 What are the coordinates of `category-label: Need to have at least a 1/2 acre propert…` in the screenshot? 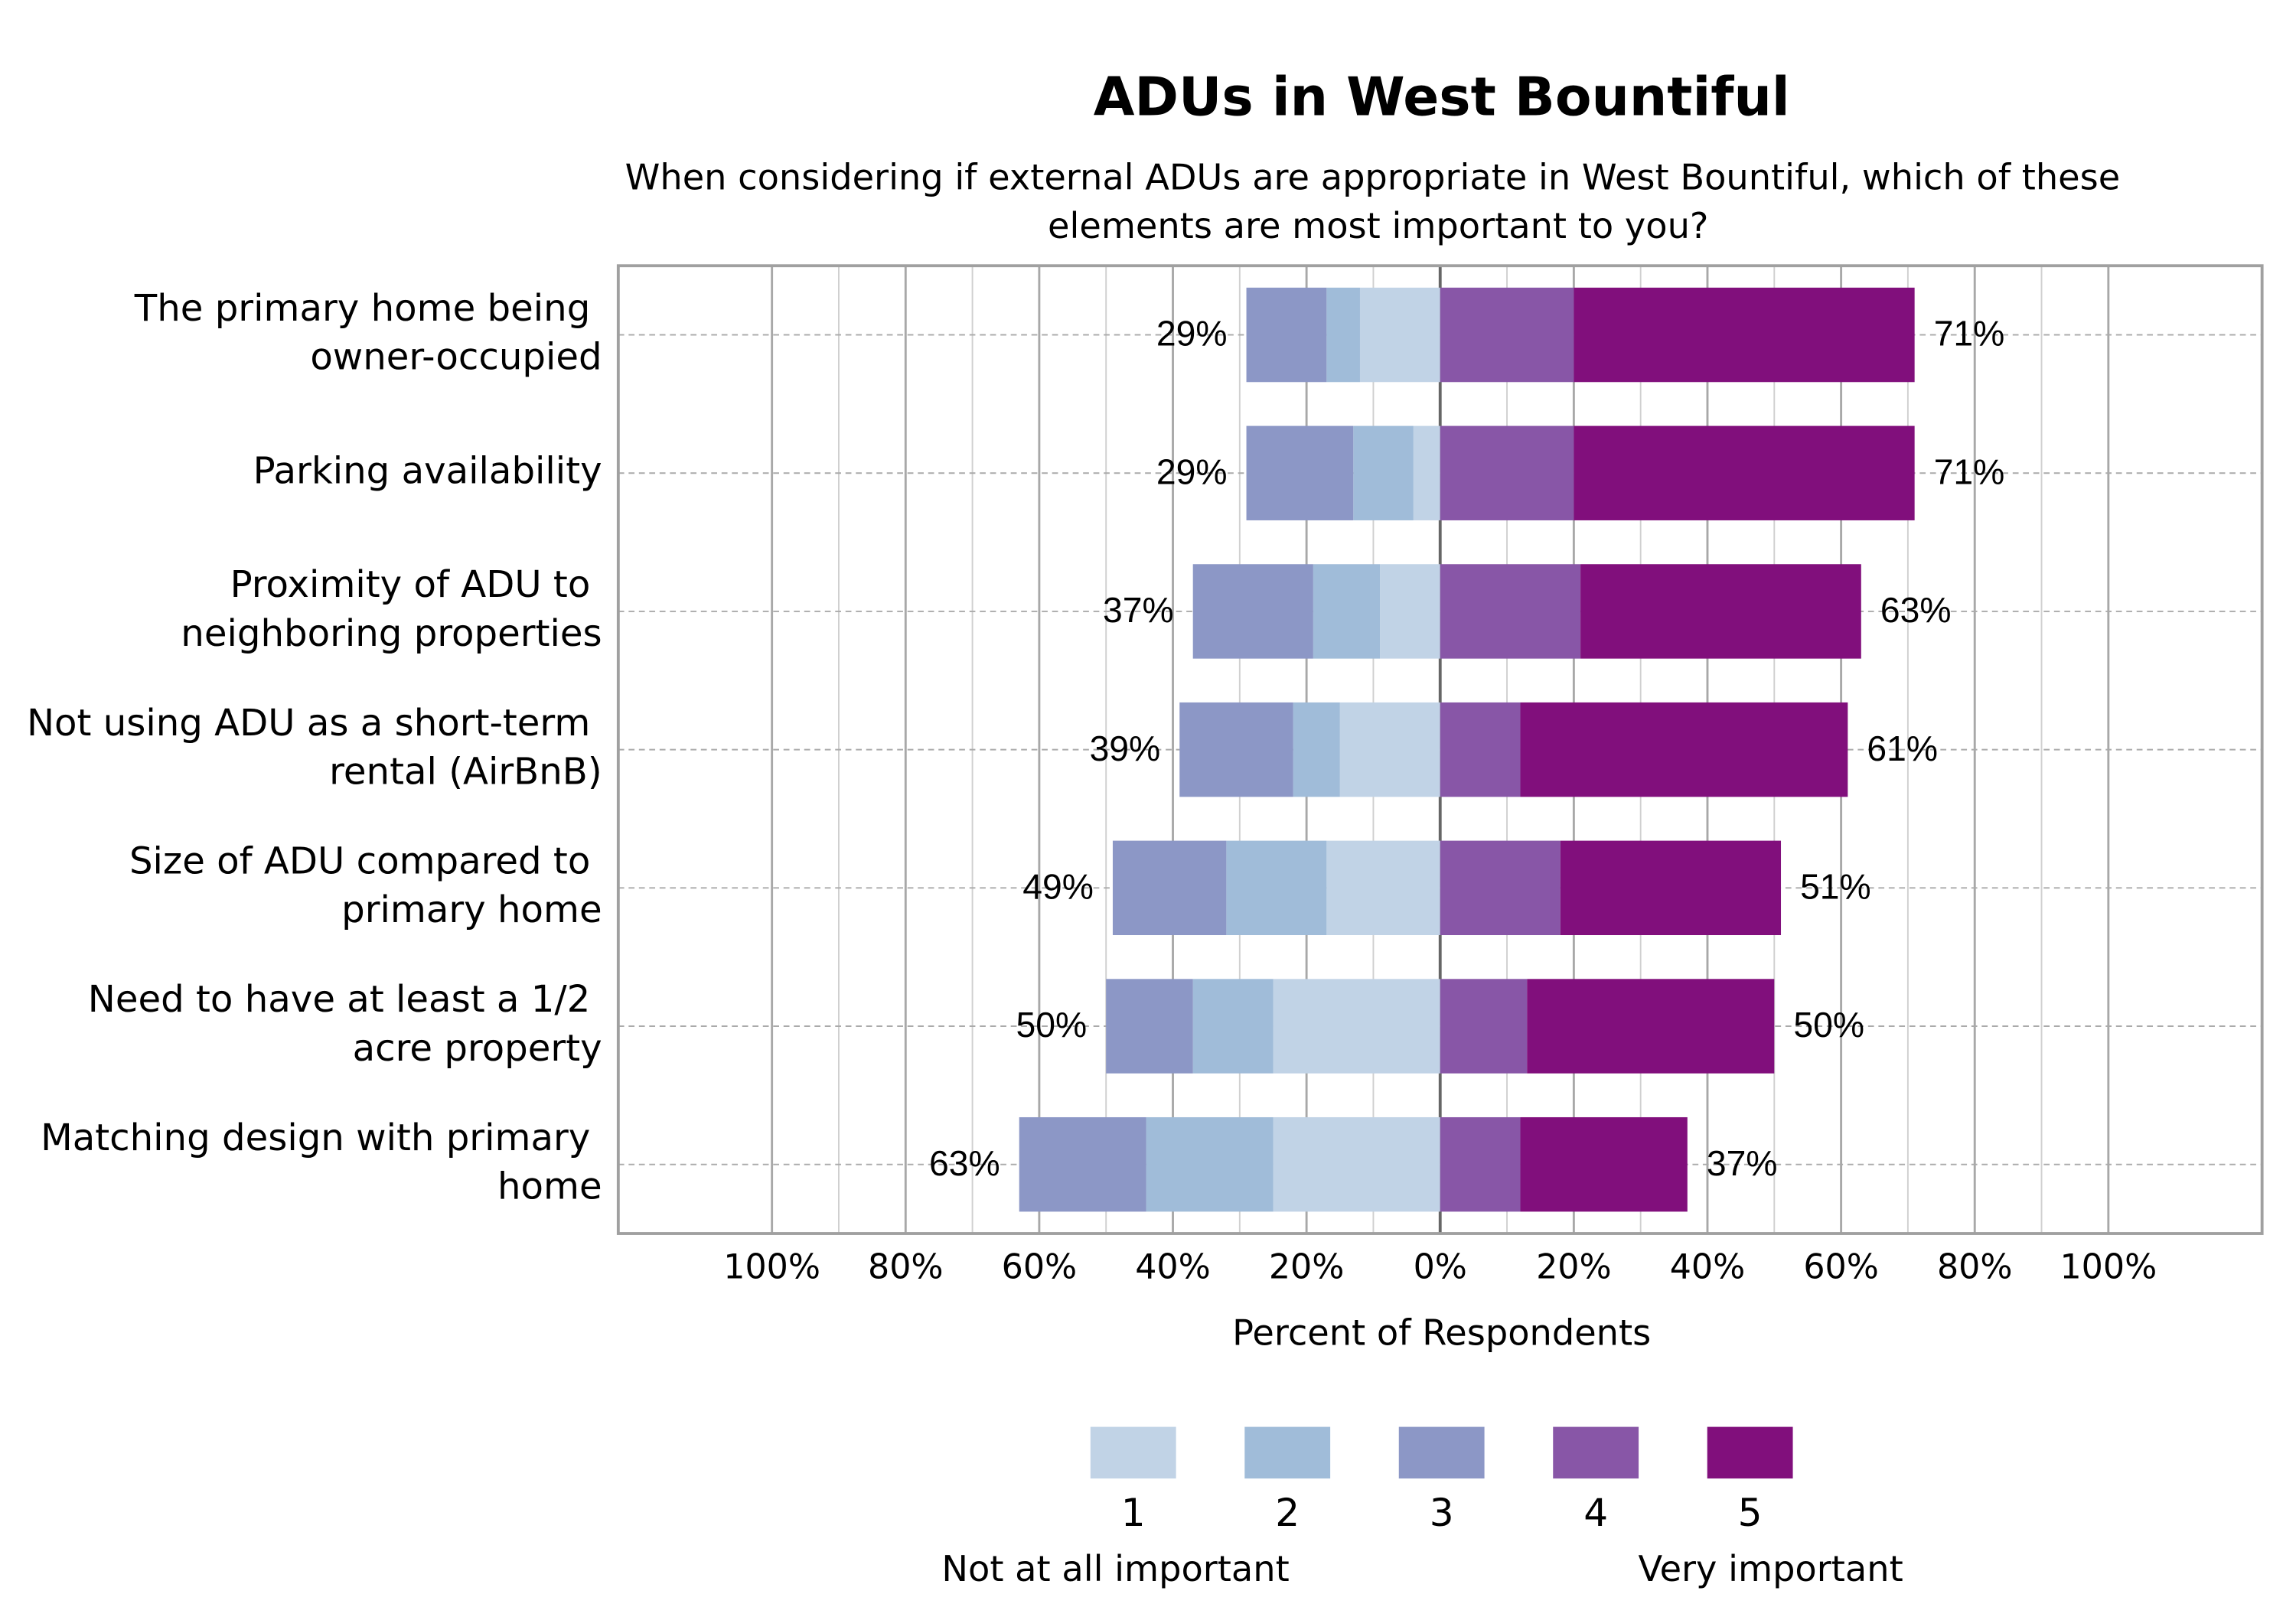 It's located at (345, 1024).